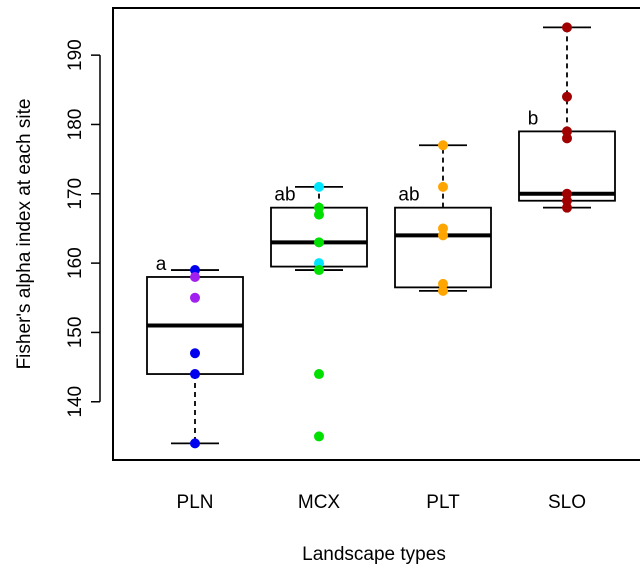  Describe the element at coordinates (75, 194) in the screenshot. I see `y-tick-label: 170` at that location.